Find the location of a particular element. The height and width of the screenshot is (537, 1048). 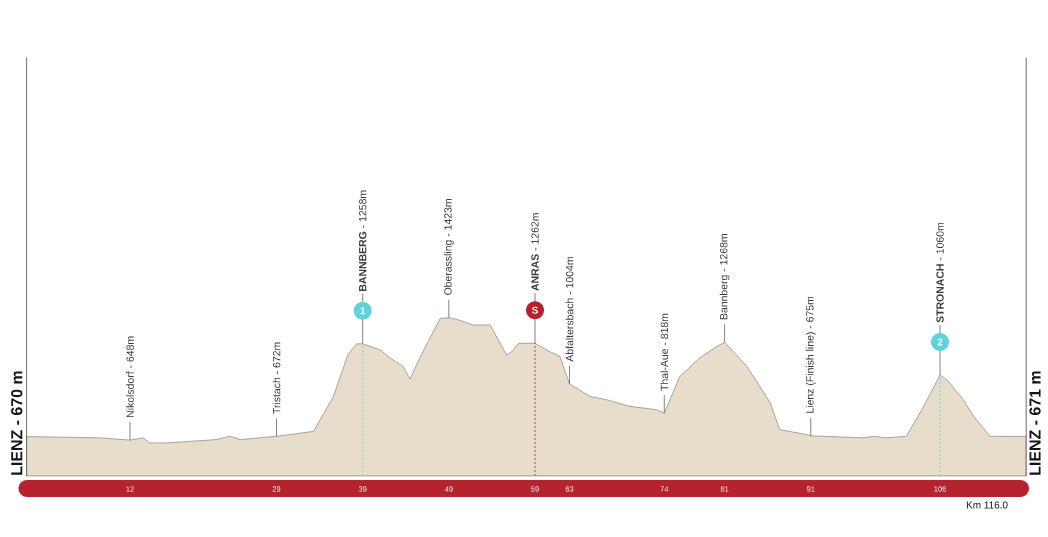

annotation: Tristach - 672m is located at coordinates (276, 378).